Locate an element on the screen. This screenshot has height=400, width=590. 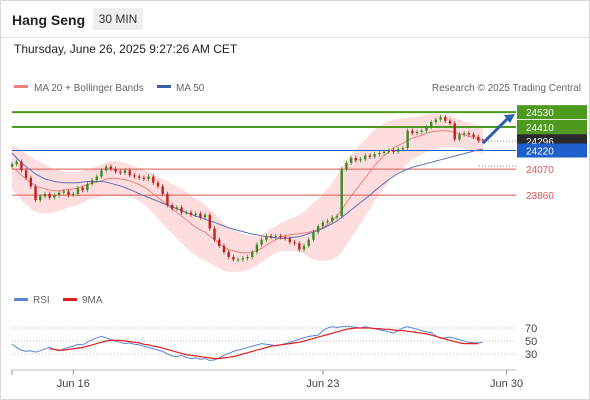
x-tick-label-2: Jun 30 is located at coordinates (506, 384).